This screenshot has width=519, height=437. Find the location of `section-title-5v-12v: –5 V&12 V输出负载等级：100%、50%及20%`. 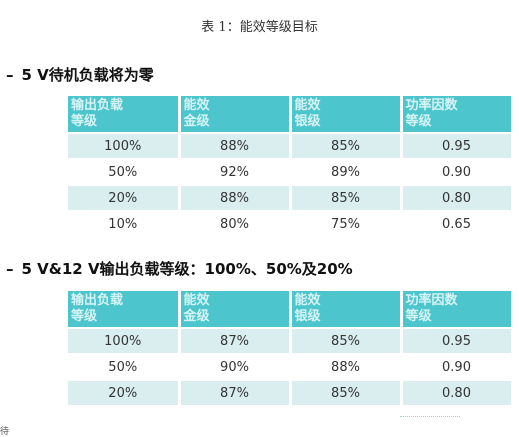

section-title-5v-12v: –5 V&12 V输出负载等级：100%、50%及20% is located at coordinates (179, 268).